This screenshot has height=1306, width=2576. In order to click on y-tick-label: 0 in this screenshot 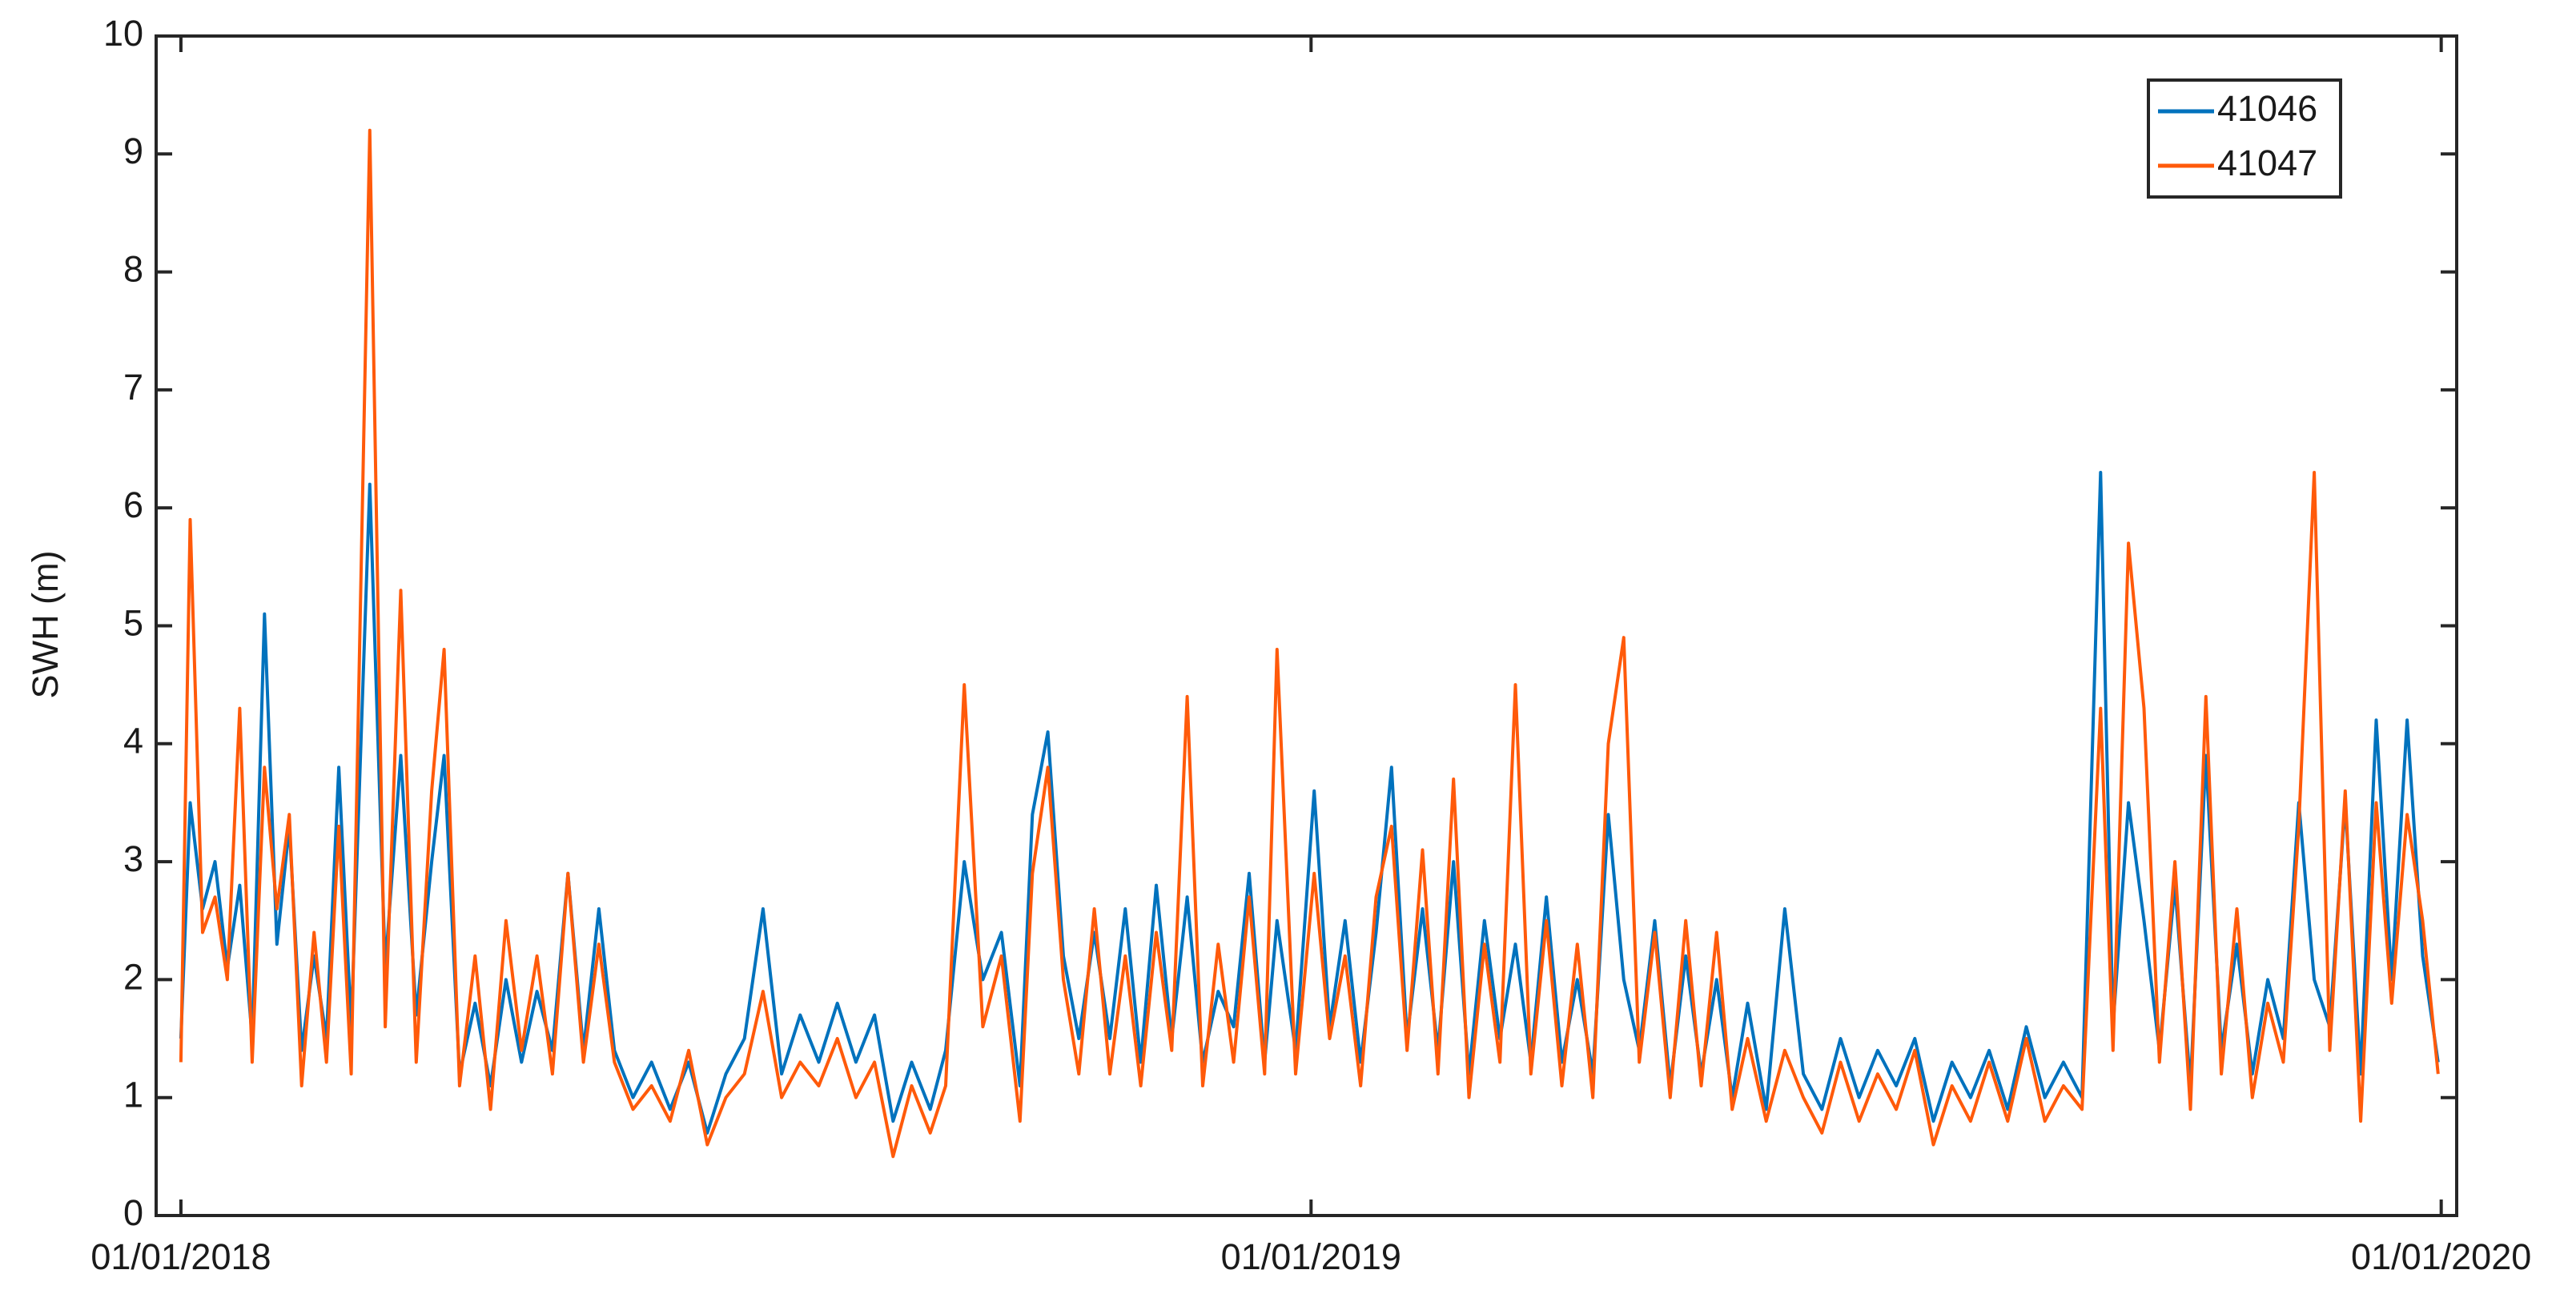, I will do `click(133, 1212)`.